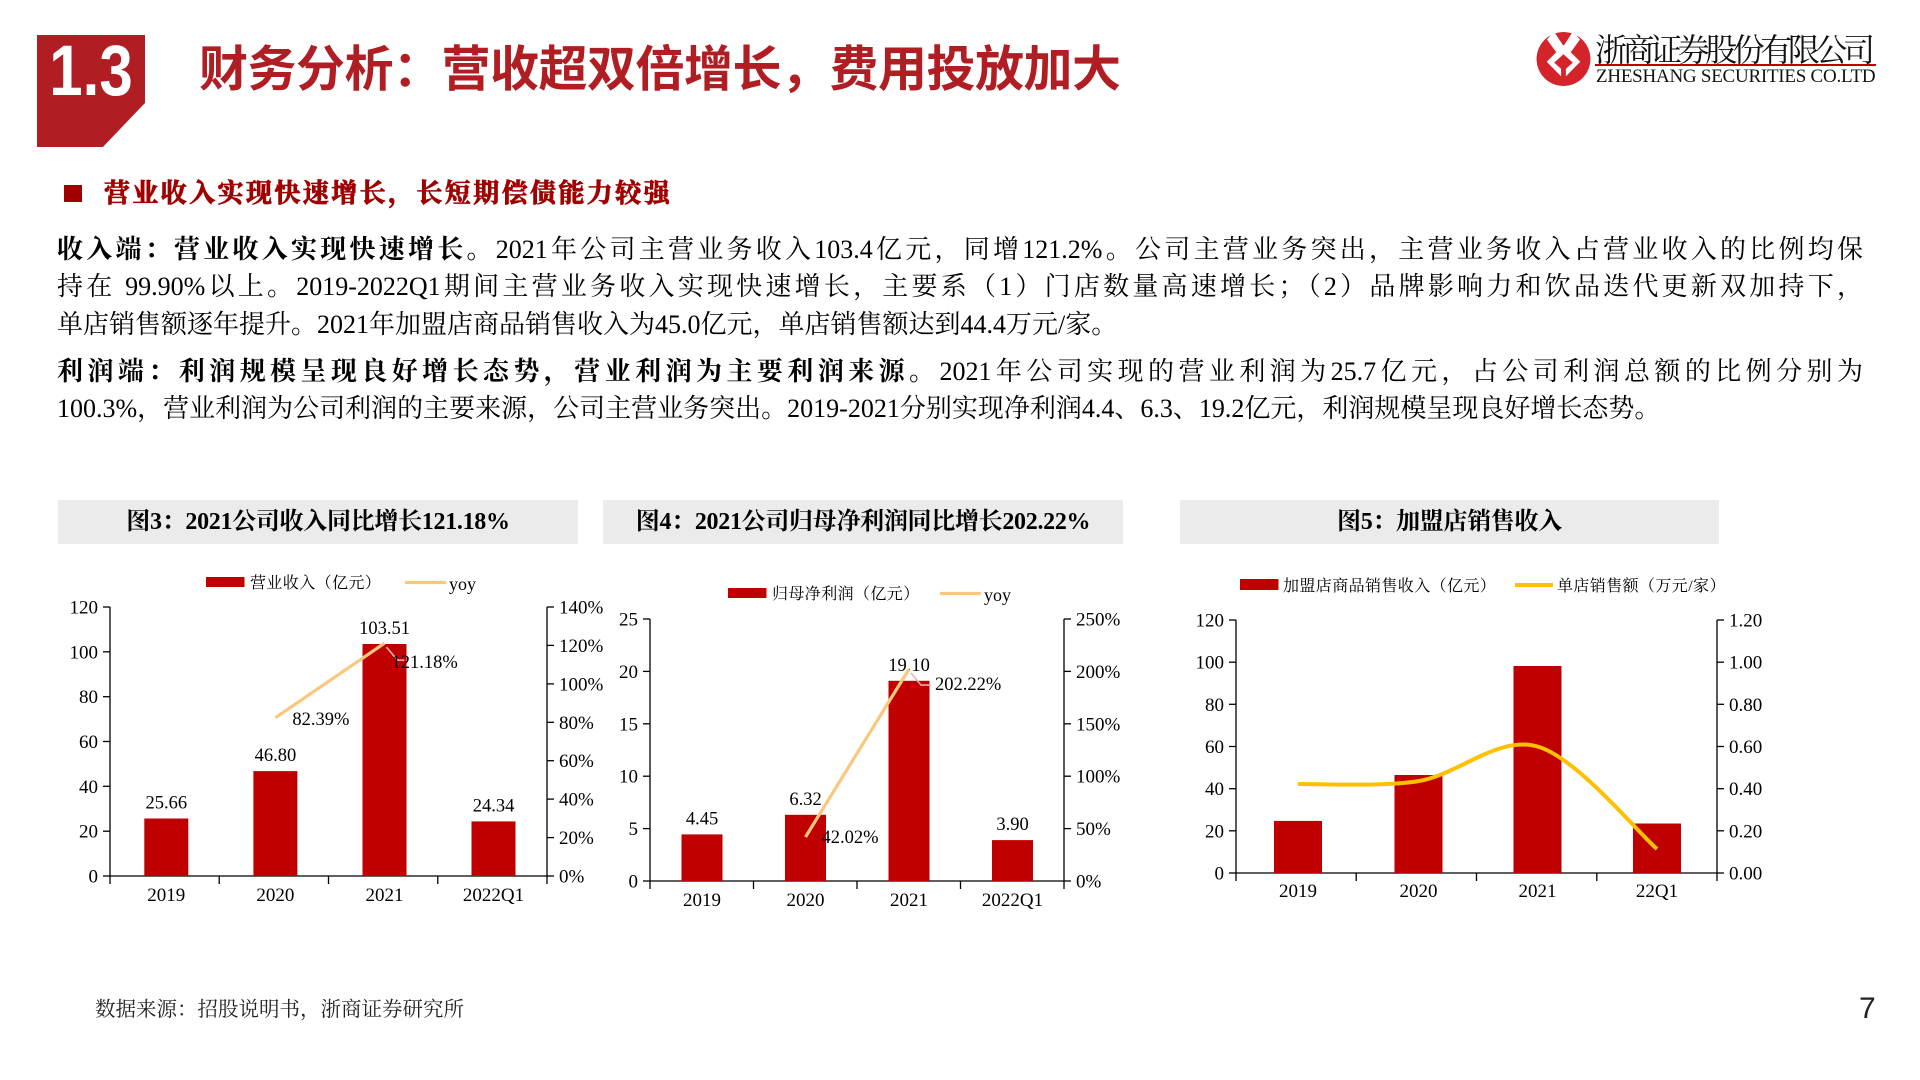  Describe the element at coordinates (1745, 621) in the screenshot. I see `svg-text: 1.20` at that location.